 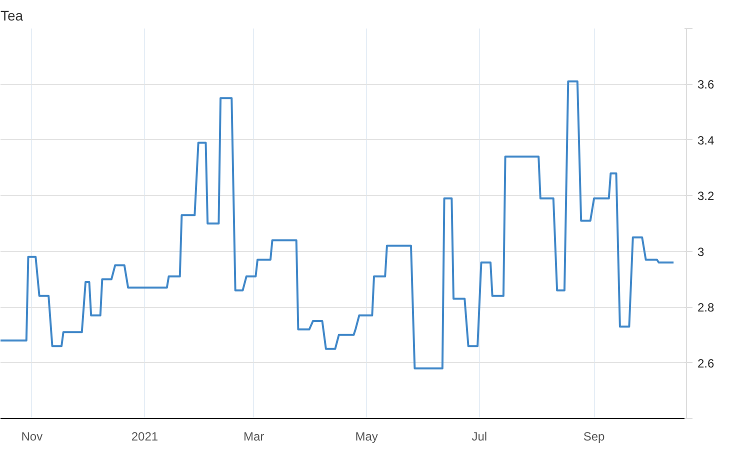 I want to click on y-tick-label: 3, so click(x=701, y=251).